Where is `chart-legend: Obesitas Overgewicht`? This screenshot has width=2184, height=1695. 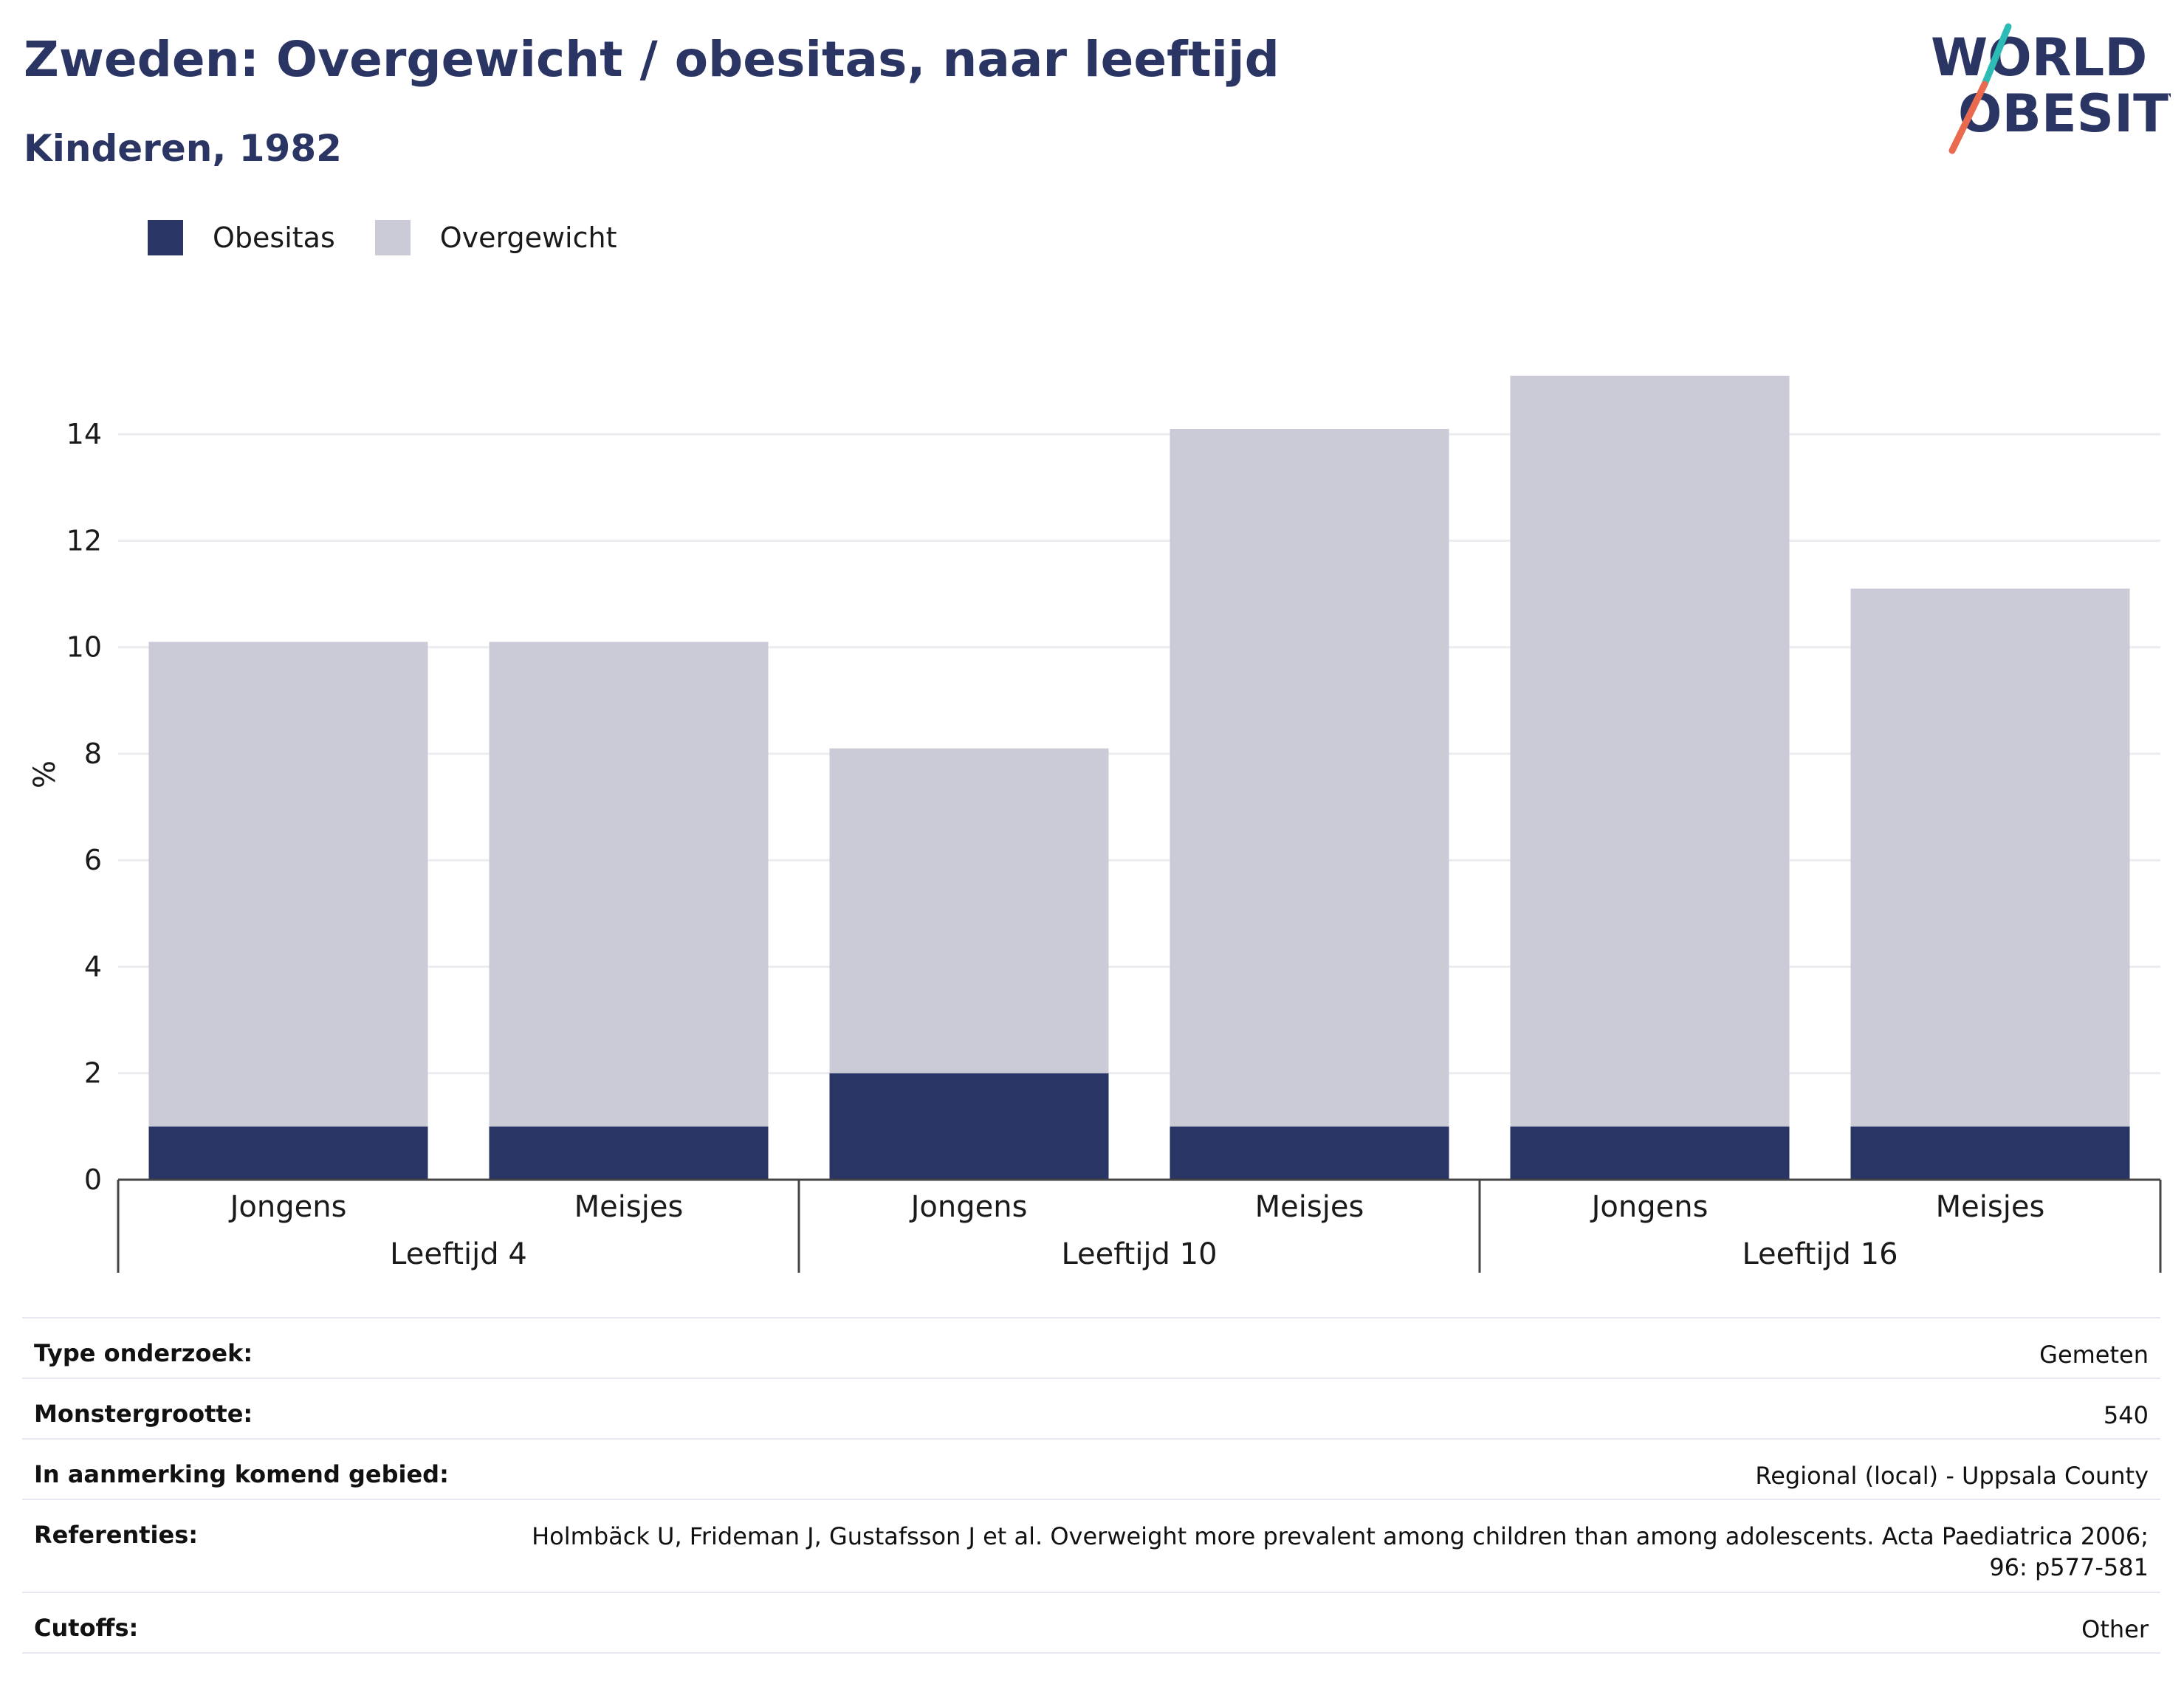 chart-legend: Obesitas Overgewicht is located at coordinates (403, 237).